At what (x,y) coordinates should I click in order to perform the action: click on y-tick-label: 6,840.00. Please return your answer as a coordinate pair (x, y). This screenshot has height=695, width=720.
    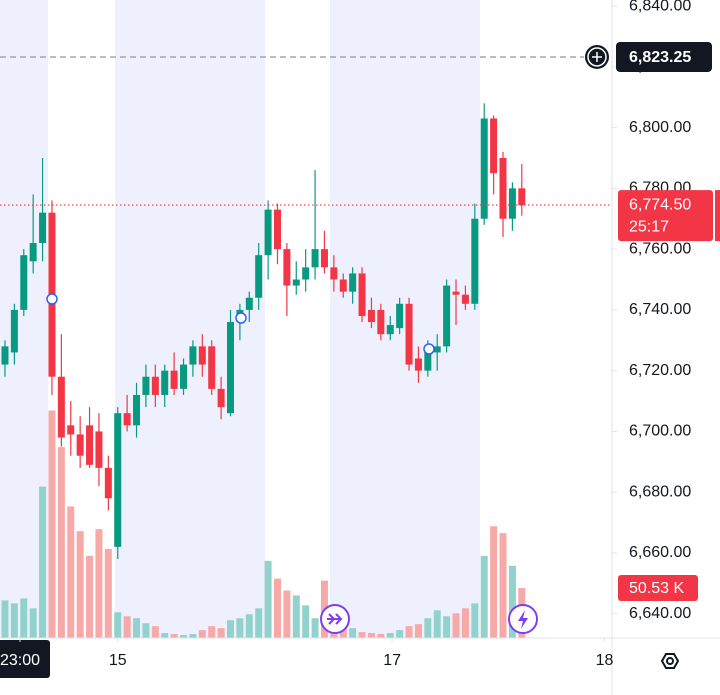
    Looking at the image, I should click on (660, 7).